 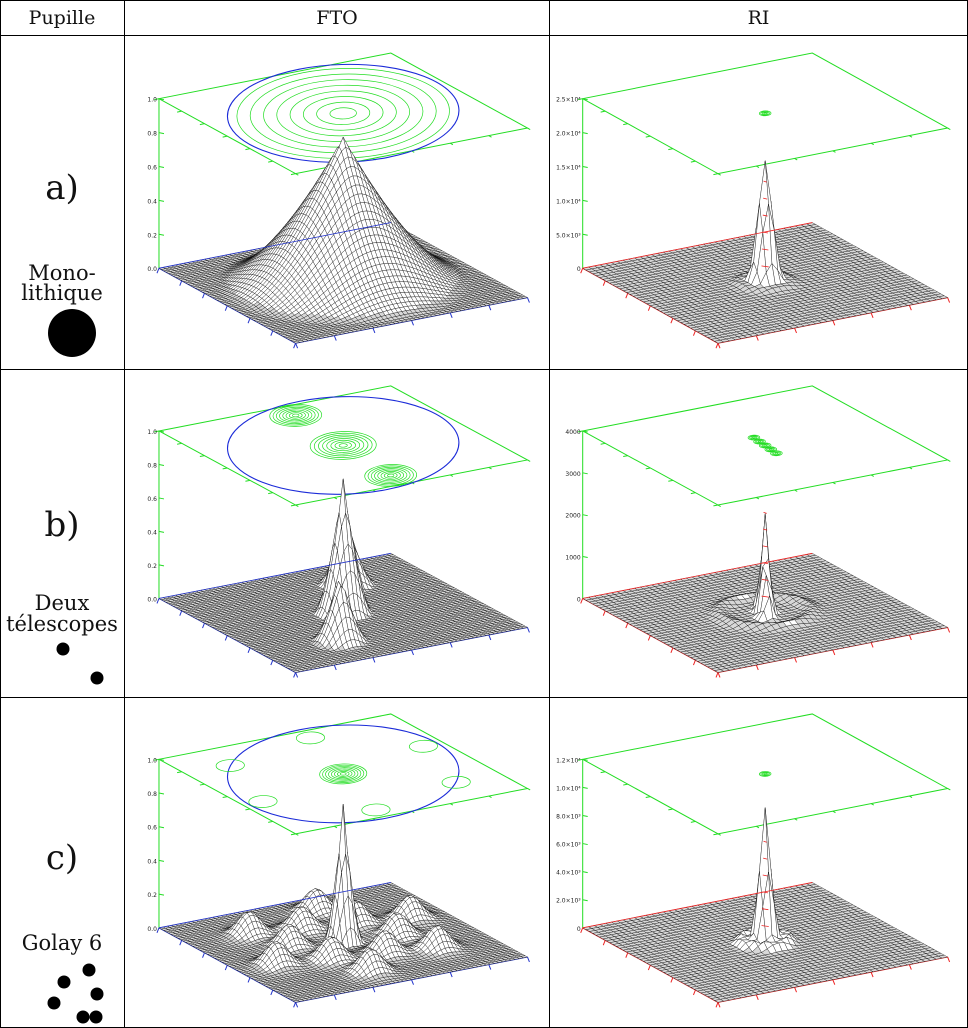 I want to click on row-b-name-line2: télescopes, so click(x=62, y=624).